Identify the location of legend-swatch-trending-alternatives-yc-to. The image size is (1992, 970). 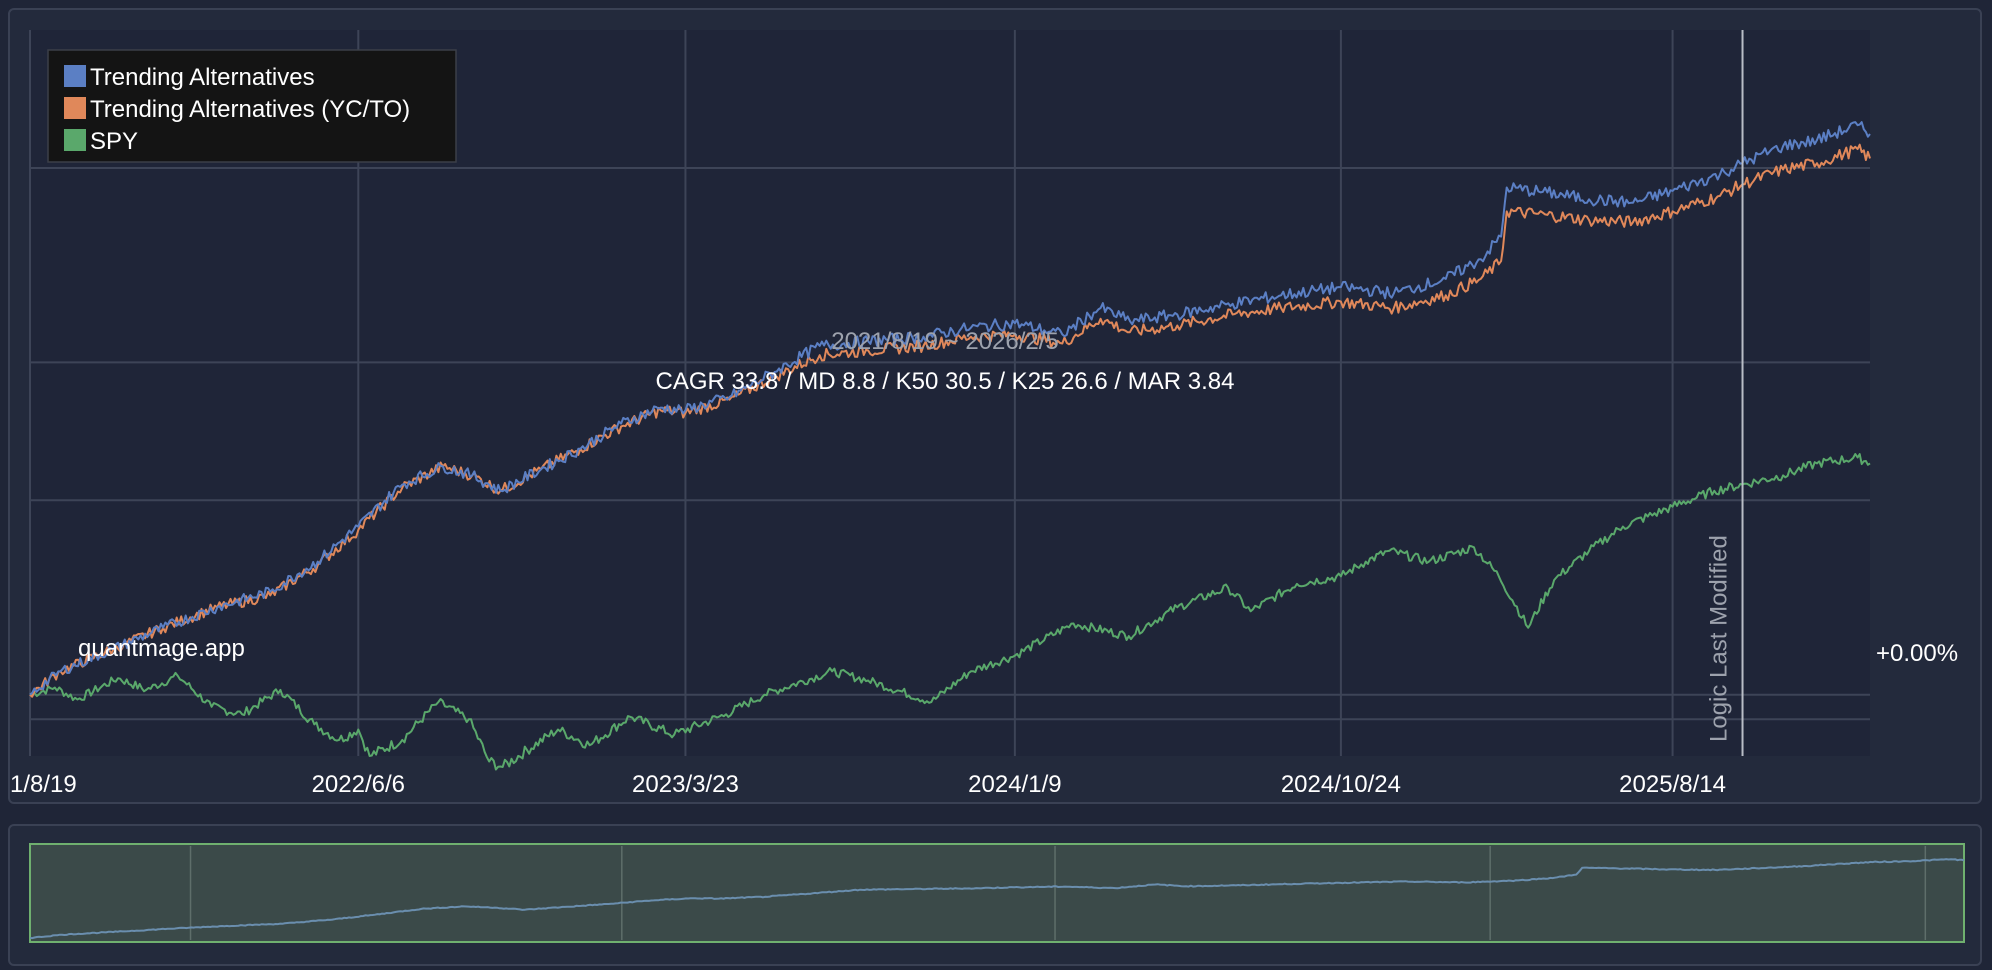
(75, 108).